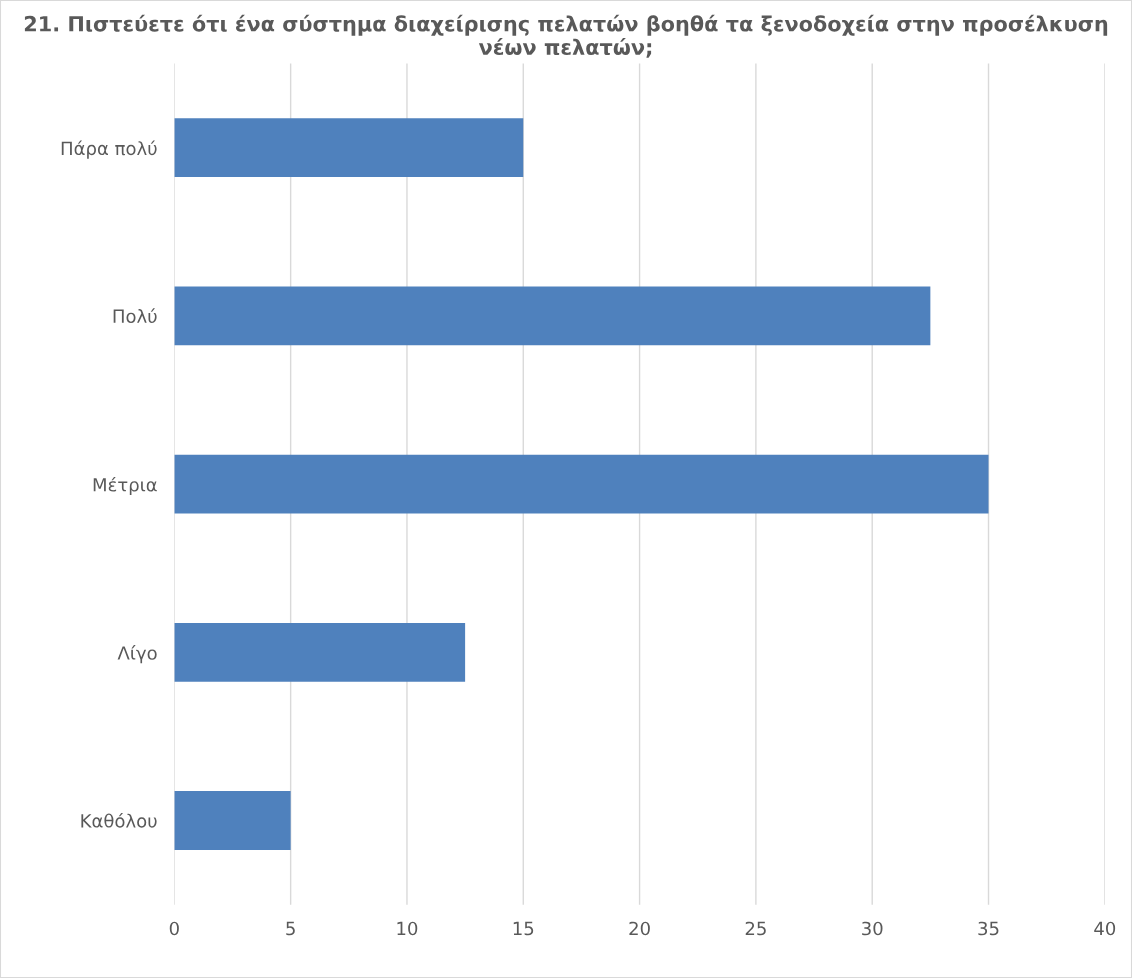 The image size is (1132, 978). What do you see at coordinates (290, 928) in the screenshot?
I see `x-tick-label: 5` at bounding box center [290, 928].